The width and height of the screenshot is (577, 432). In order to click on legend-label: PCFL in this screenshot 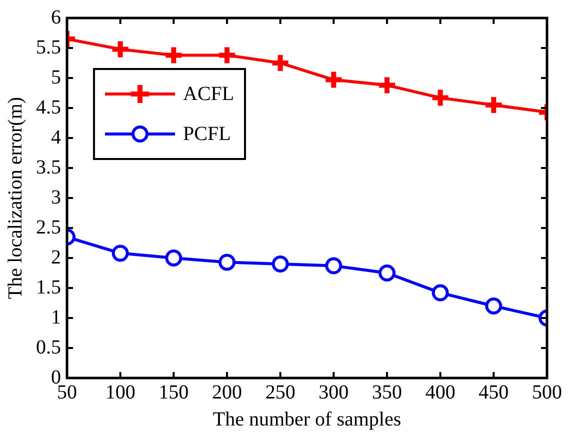, I will do `click(207, 134)`.